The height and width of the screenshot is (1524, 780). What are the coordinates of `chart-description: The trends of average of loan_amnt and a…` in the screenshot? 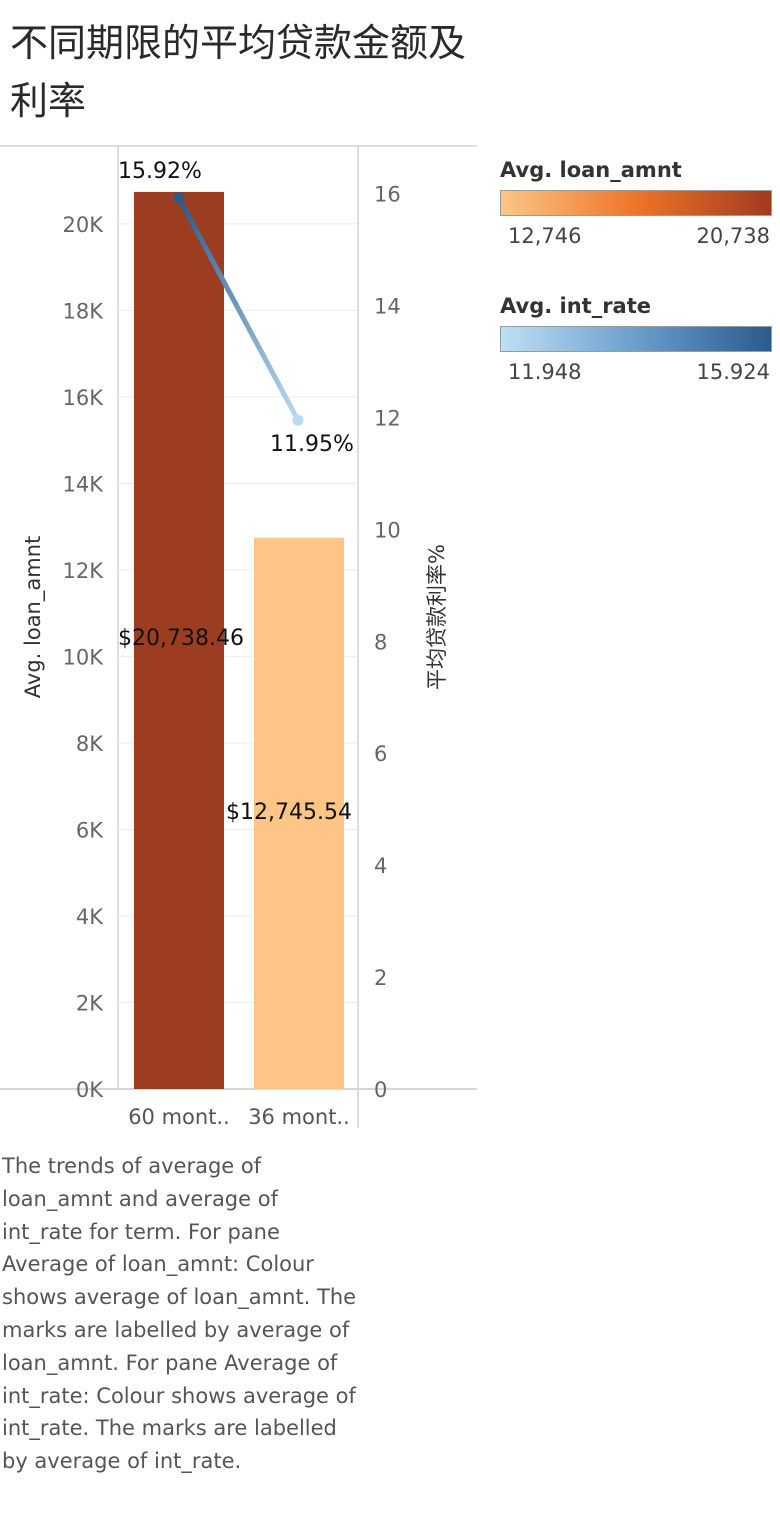 It's located at (179, 1314).